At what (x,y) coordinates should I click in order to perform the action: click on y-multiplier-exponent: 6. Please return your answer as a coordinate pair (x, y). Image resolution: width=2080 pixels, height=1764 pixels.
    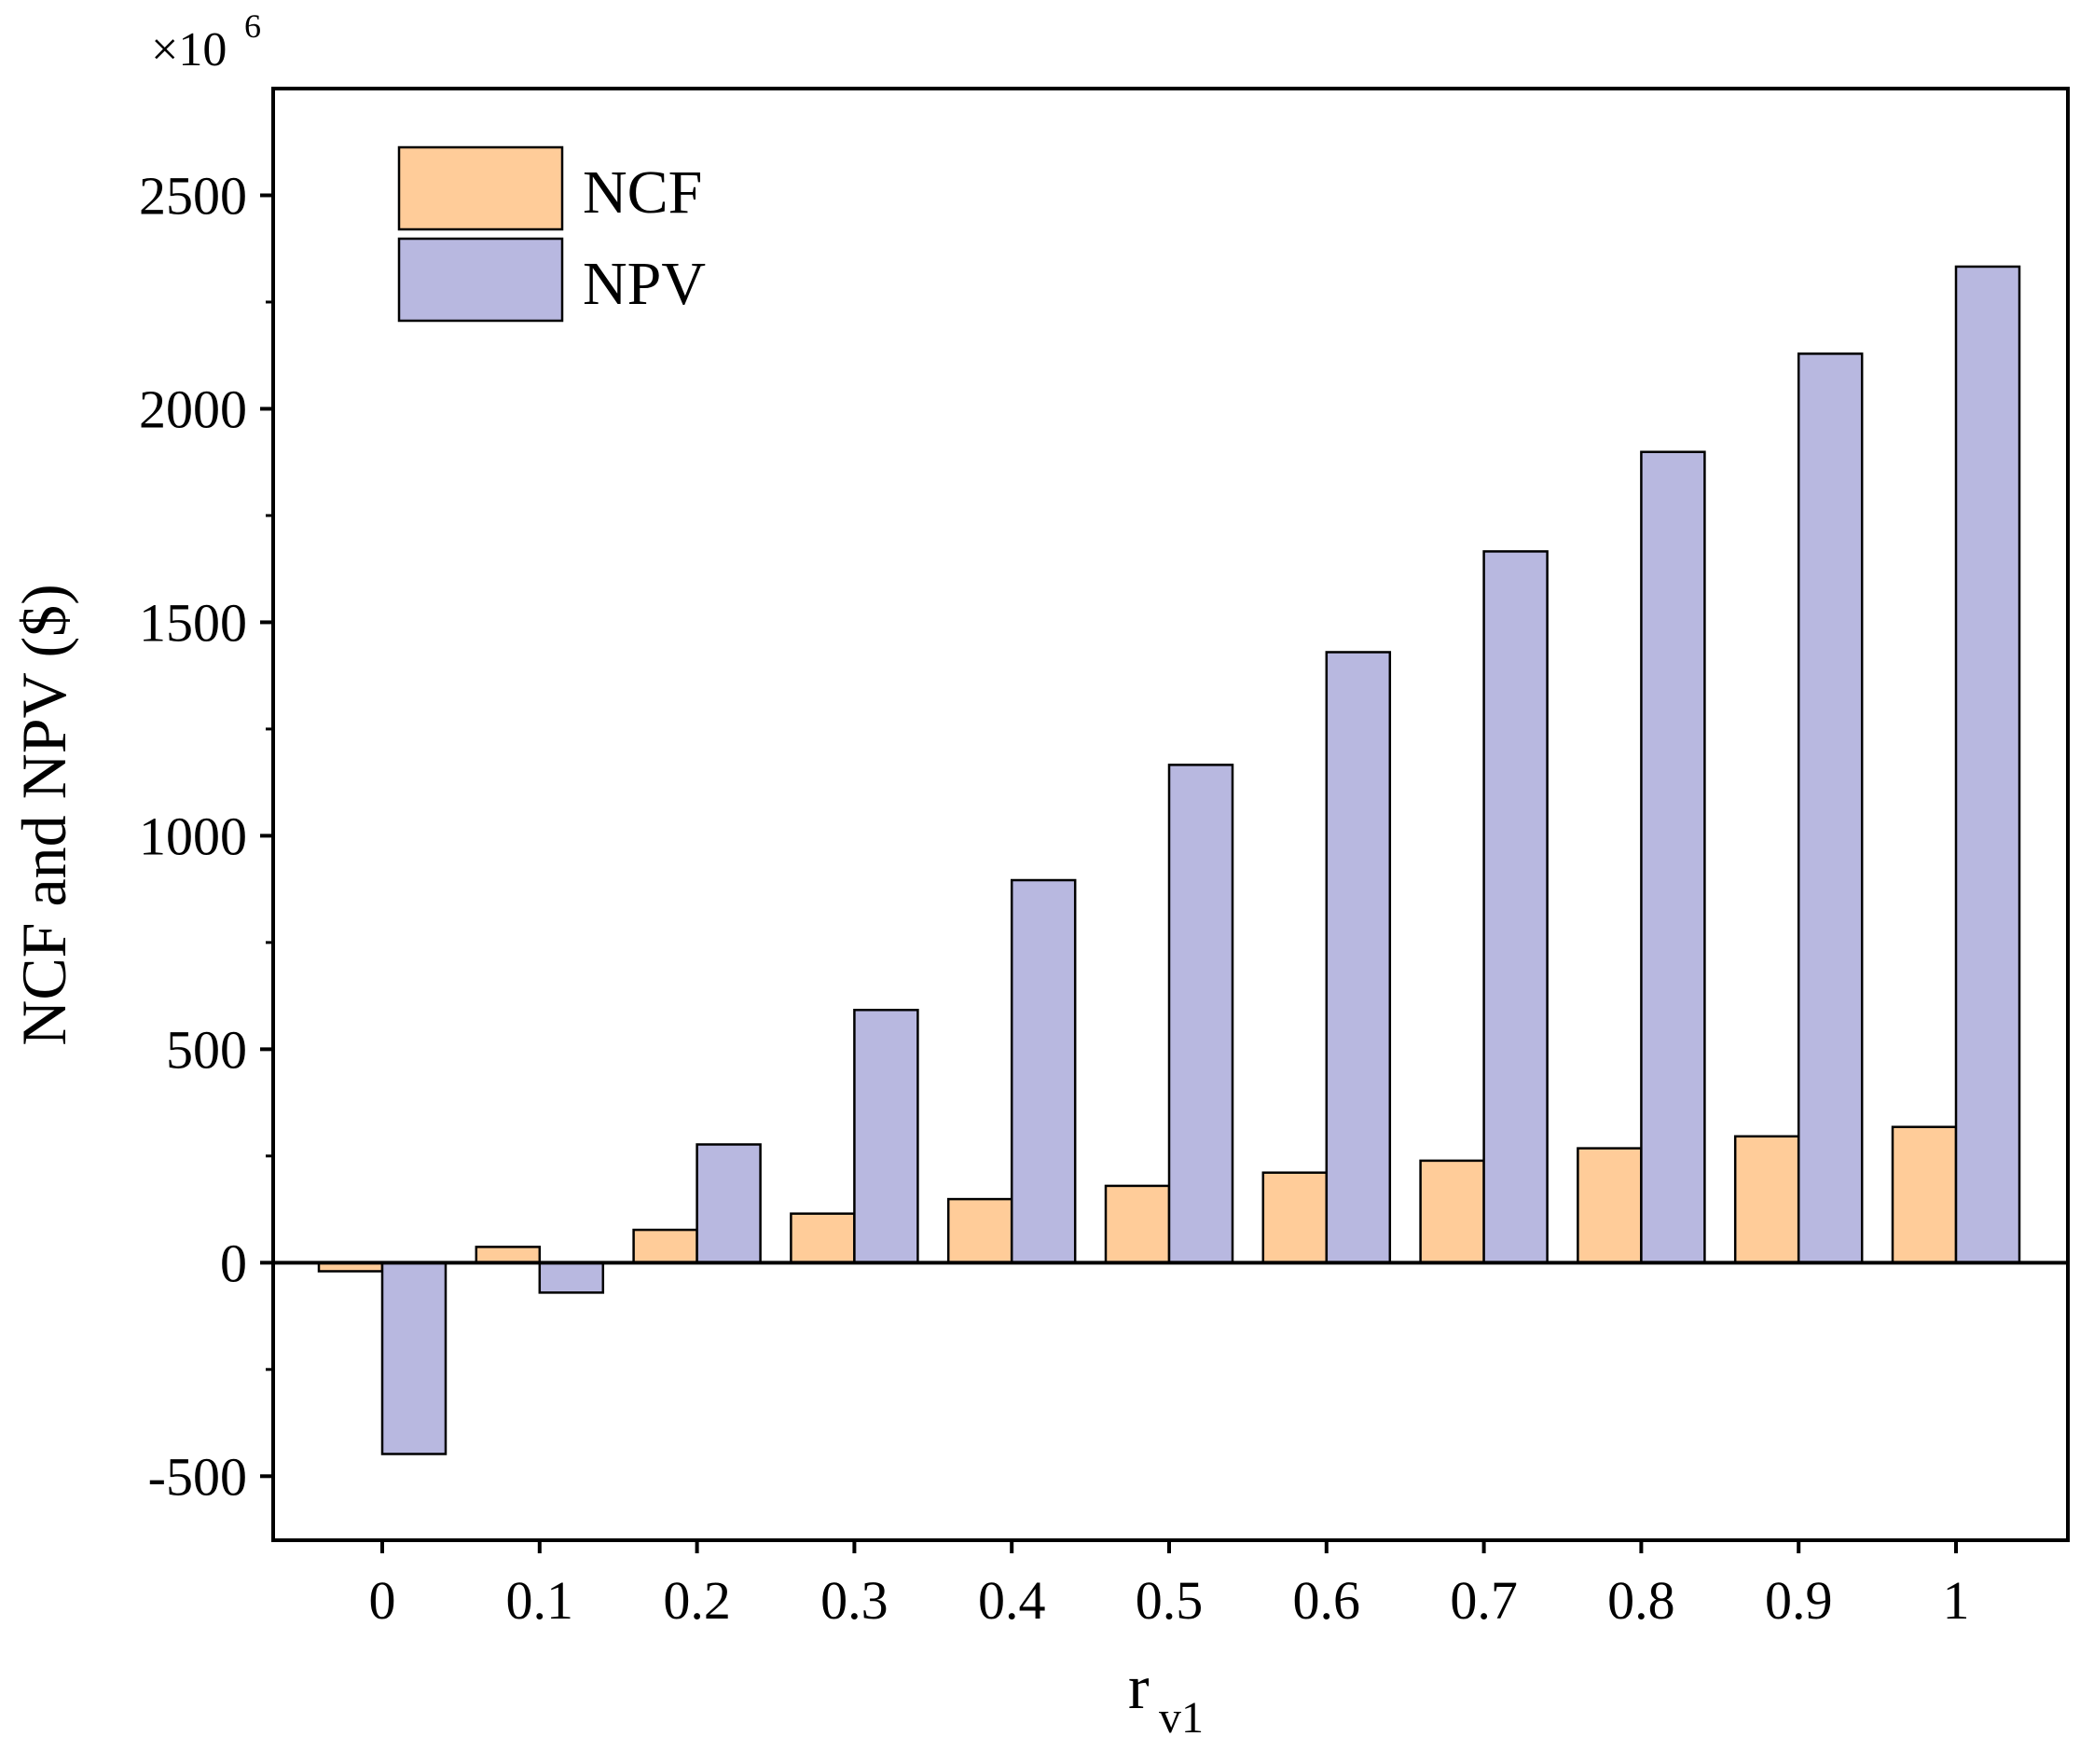
    Looking at the image, I should click on (253, 26).